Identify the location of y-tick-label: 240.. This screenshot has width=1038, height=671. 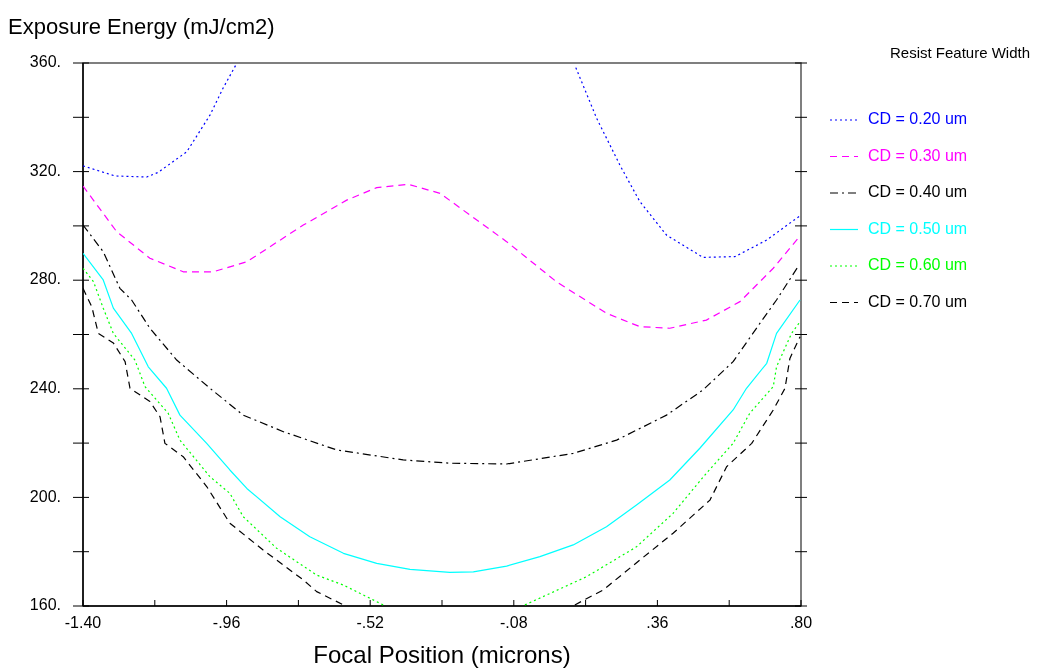
(45, 388).